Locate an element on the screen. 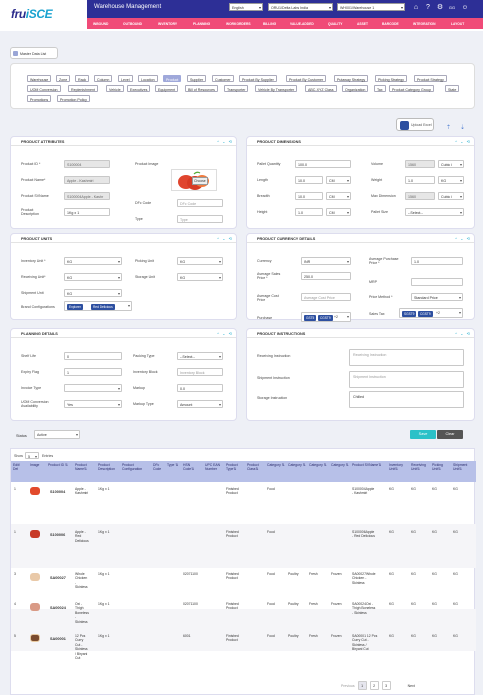 The height and width of the screenshot is (695, 483). markup-field: 0.0 is located at coordinates (200, 388).